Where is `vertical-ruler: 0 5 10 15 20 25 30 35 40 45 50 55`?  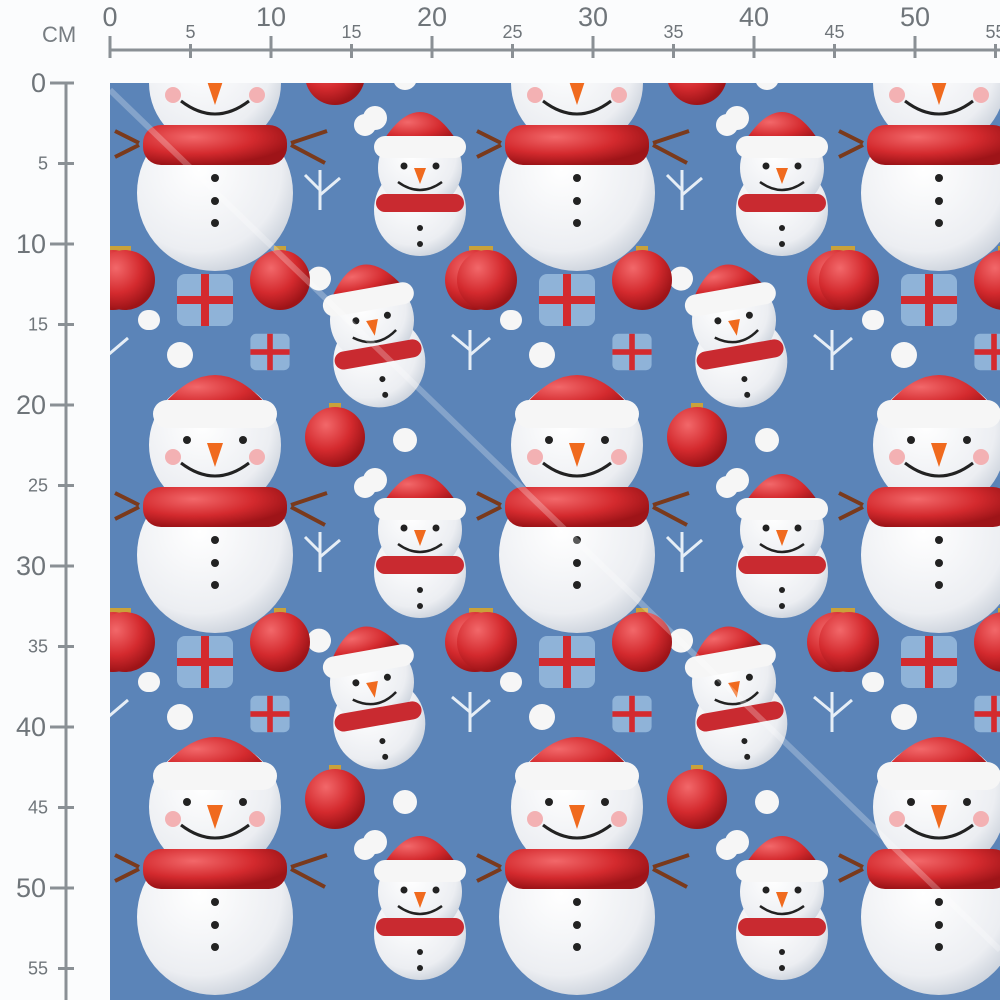
vertical-ruler: 0 5 10 15 20 25 30 35 40 45 50 55 is located at coordinates (45, 534).